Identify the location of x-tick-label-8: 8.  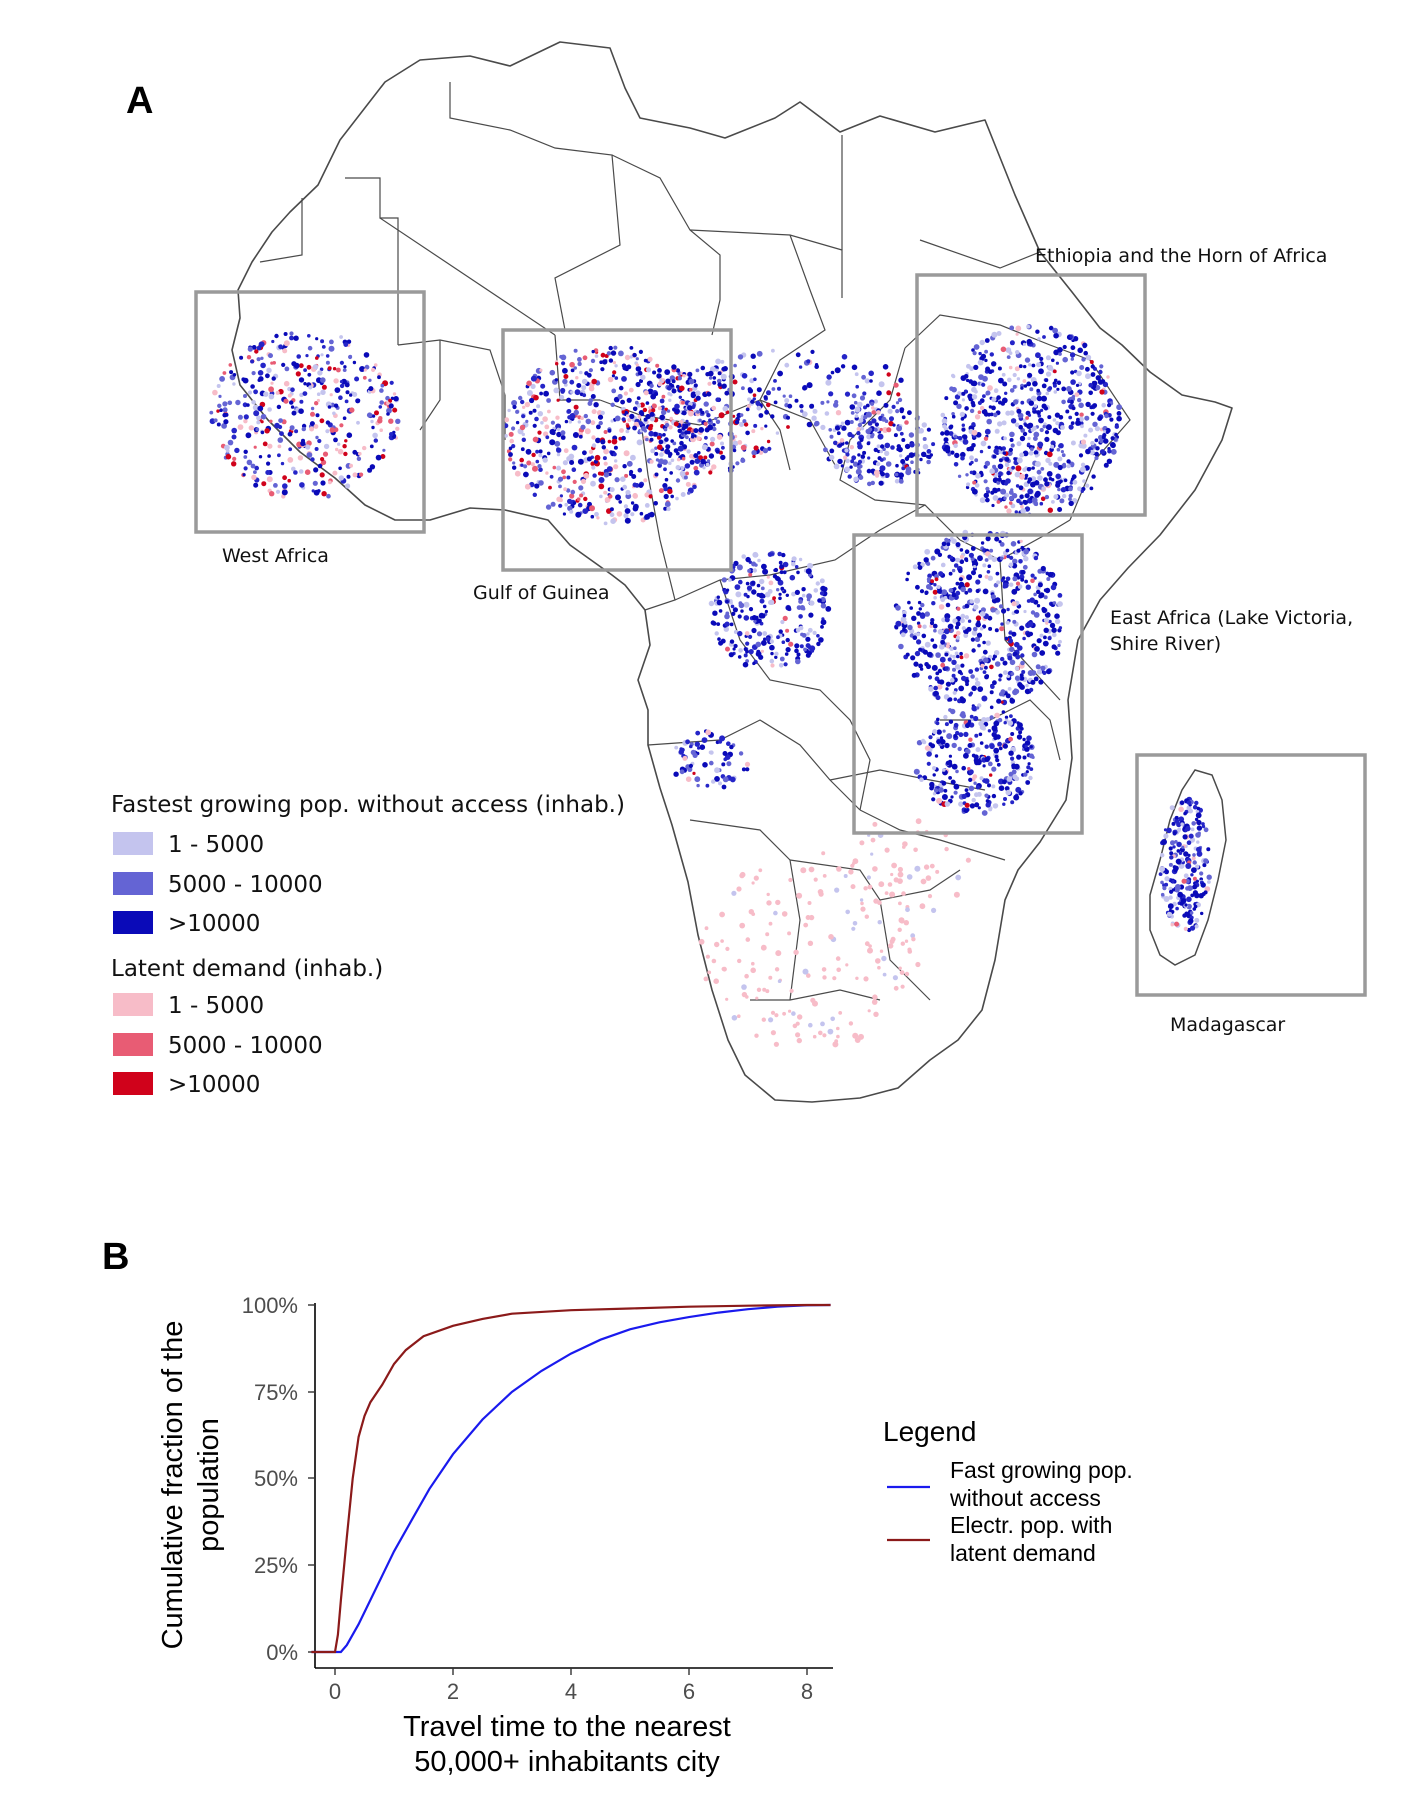
(807, 1691).